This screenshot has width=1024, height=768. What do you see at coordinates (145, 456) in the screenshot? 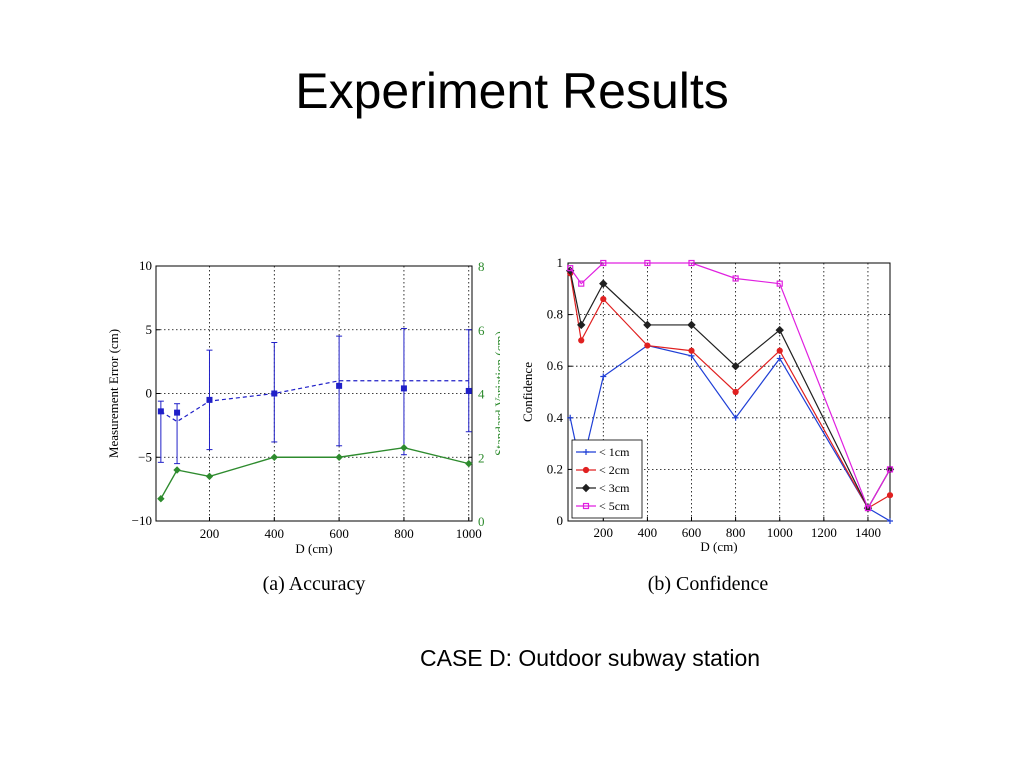
I see `y-tick-label: −5` at bounding box center [145, 456].